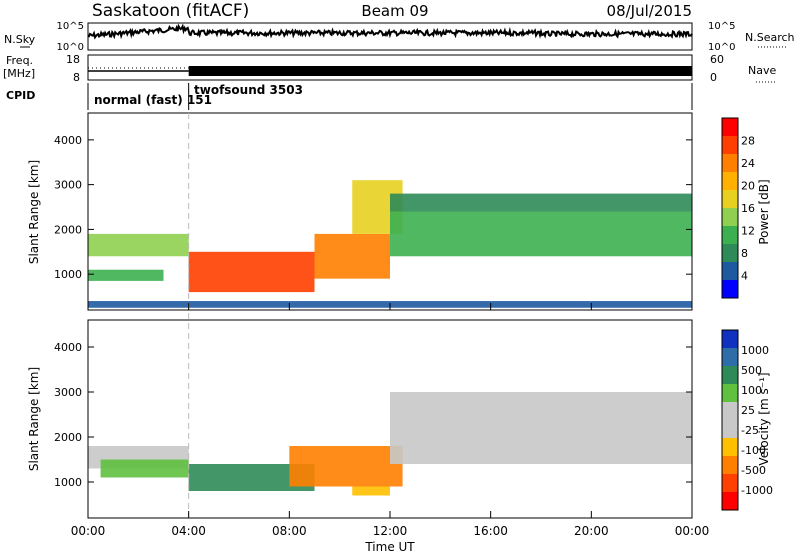  What do you see at coordinates (68, 140) in the screenshot?
I see `power-ytick-label: 4000` at bounding box center [68, 140].